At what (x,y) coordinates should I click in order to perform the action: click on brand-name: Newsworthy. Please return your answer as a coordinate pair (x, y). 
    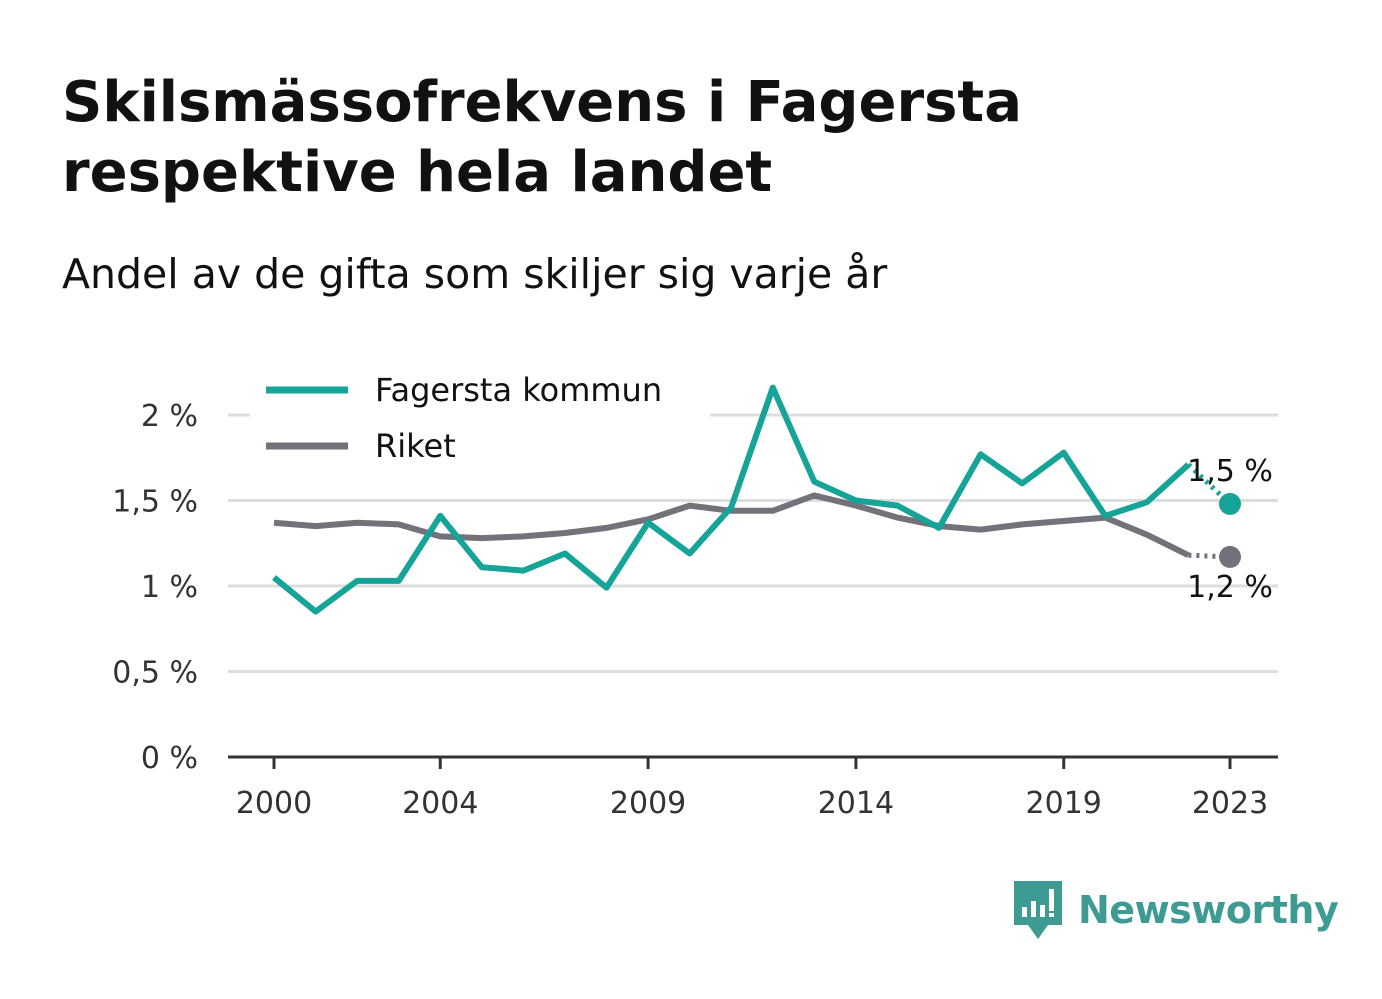
    Looking at the image, I should click on (1208, 910).